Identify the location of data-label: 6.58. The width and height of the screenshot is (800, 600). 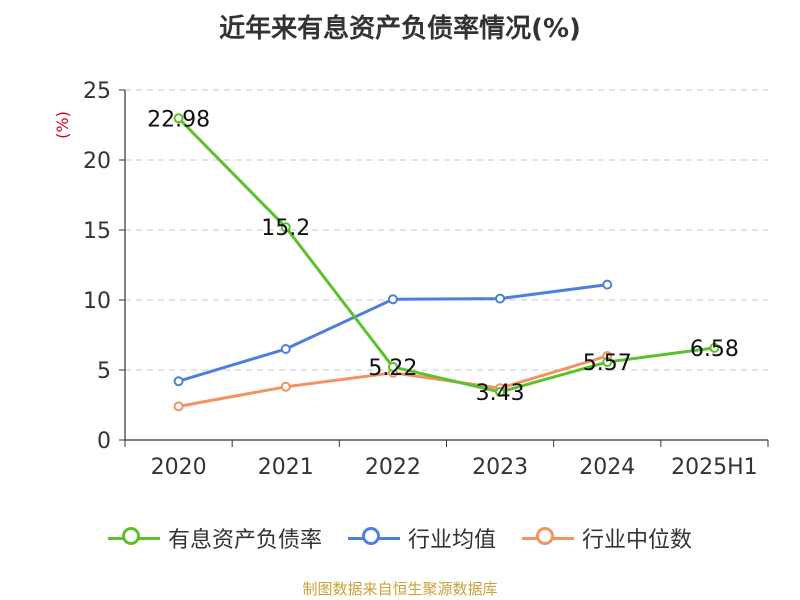
(714, 349).